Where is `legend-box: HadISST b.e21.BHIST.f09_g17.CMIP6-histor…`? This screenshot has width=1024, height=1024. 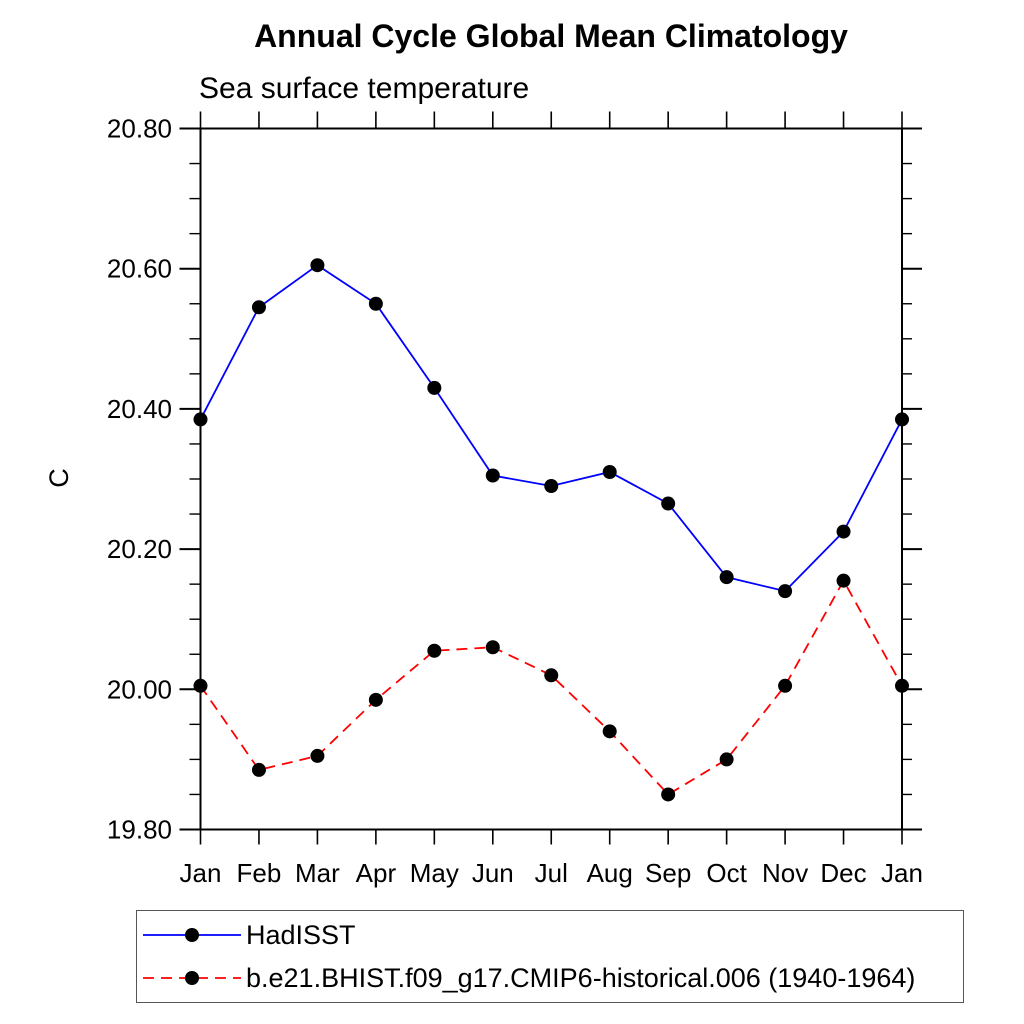 legend-box: HadISST b.e21.BHIST.f09_g17.CMIP6-histor… is located at coordinates (550, 956).